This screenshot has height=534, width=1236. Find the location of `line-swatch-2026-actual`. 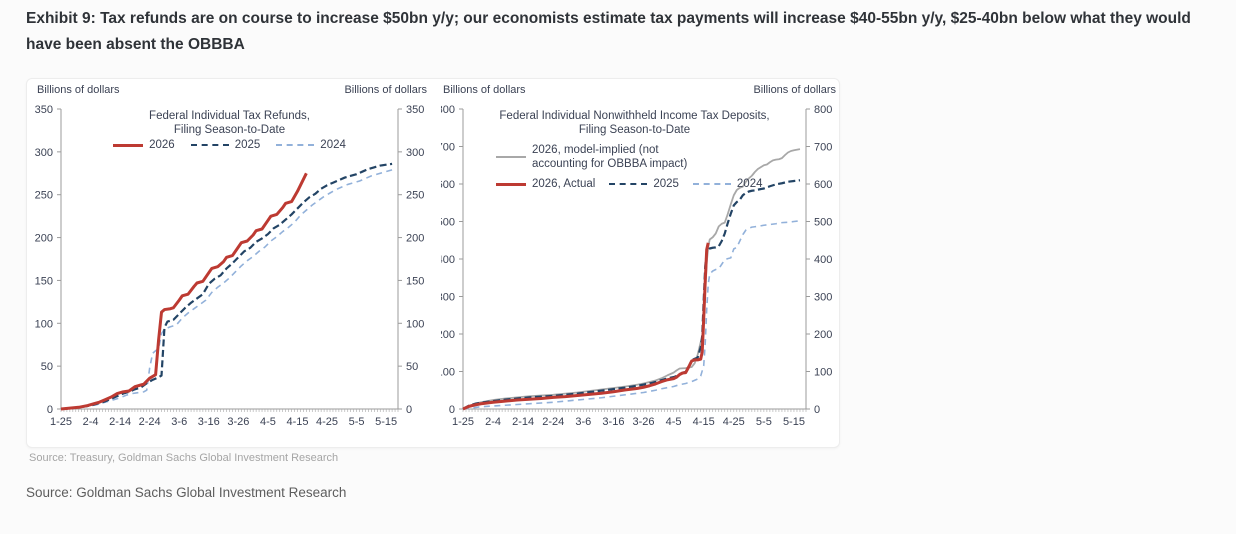

line-swatch-2026-actual is located at coordinates (511, 184).